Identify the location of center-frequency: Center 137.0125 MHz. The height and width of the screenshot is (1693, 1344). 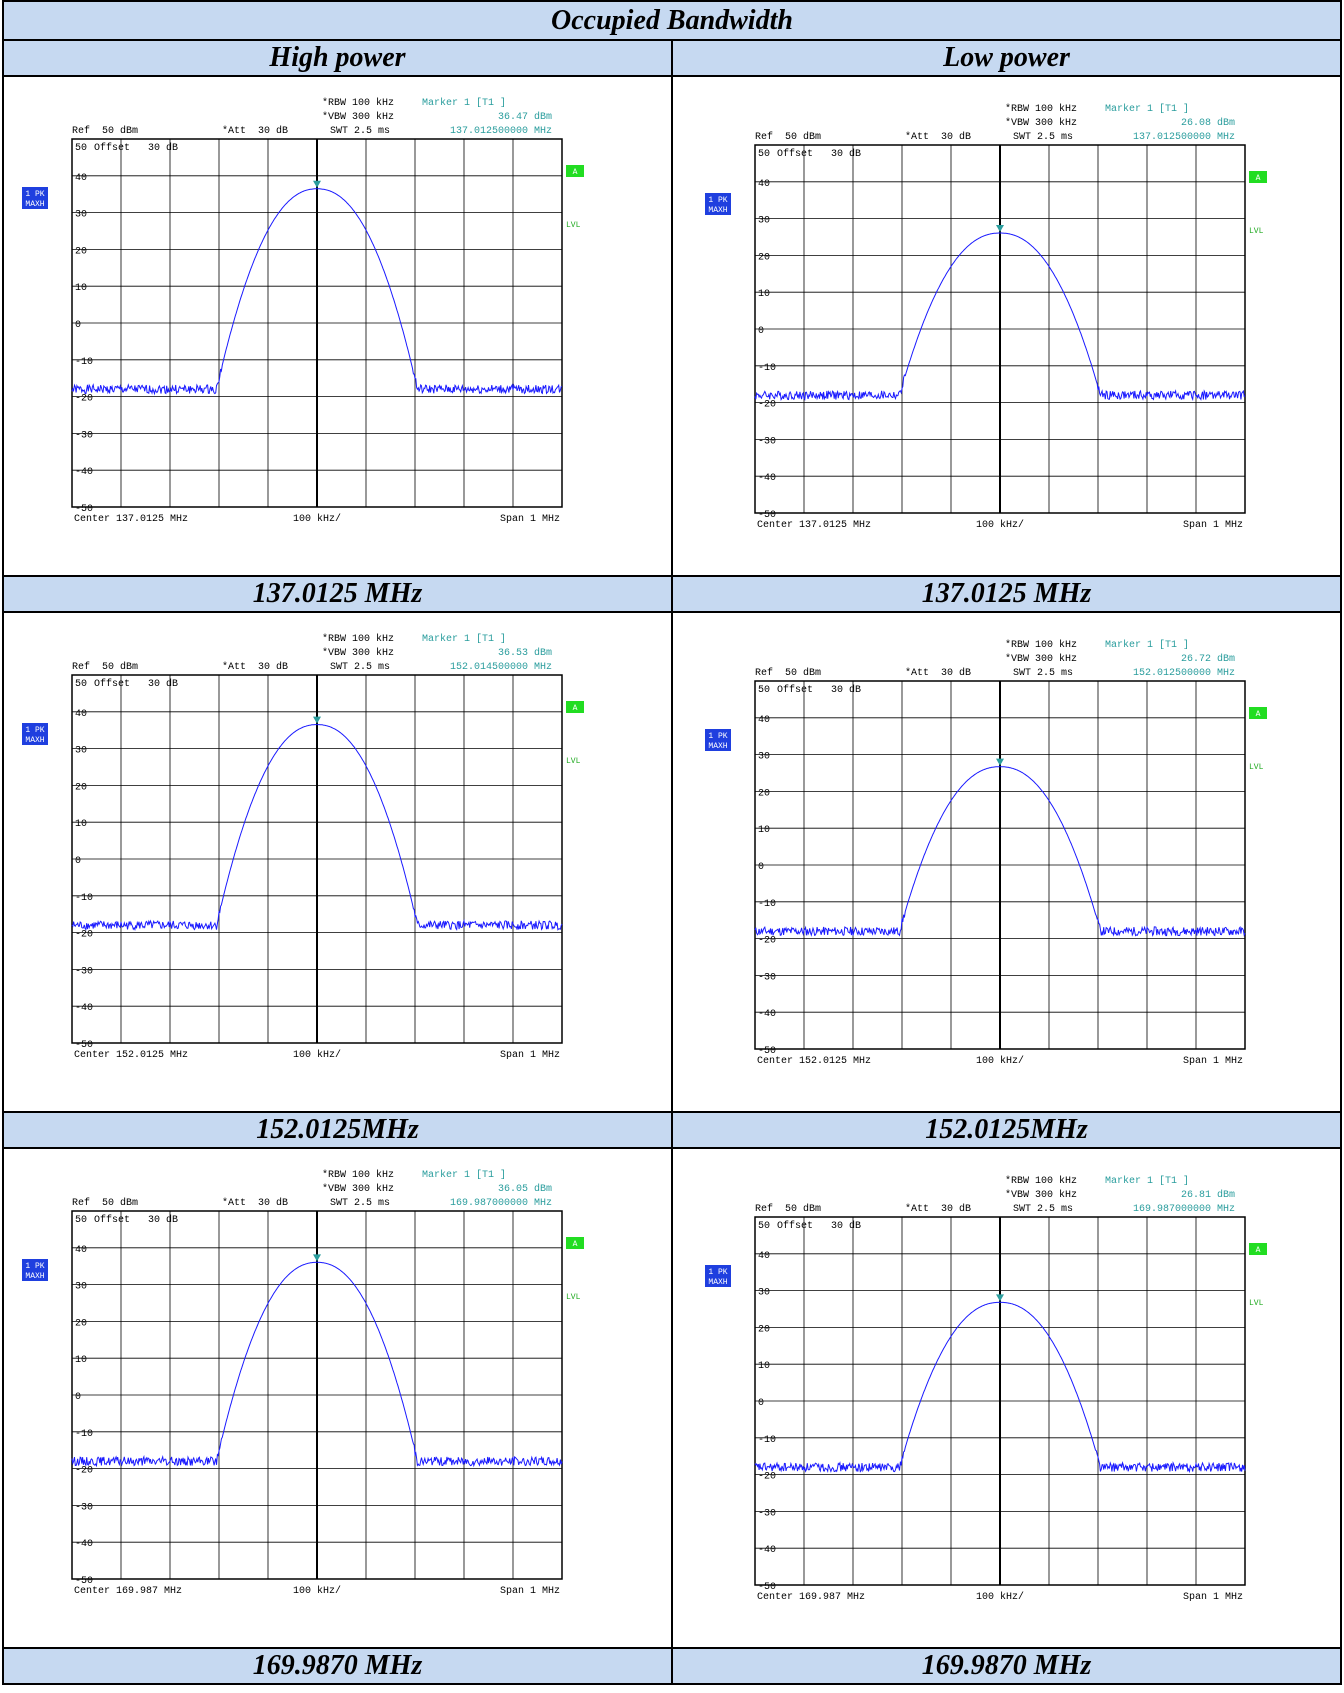
(814, 525).